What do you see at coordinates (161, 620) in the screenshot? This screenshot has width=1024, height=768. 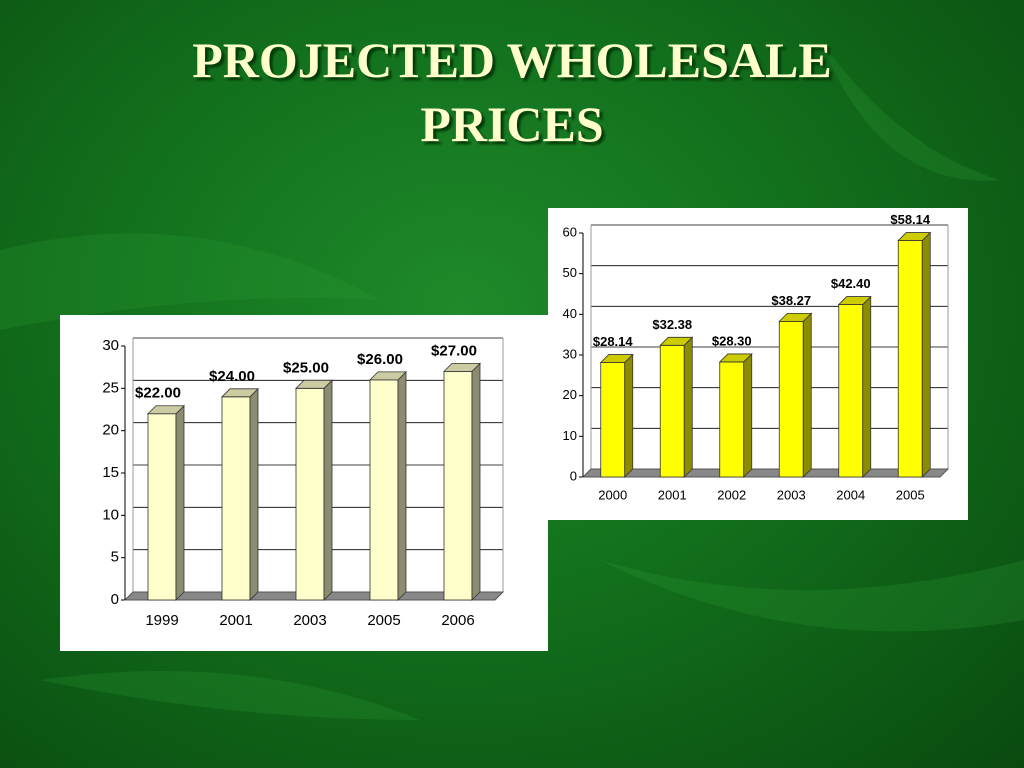 I see `x-tick-label: 1999` at bounding box center [161, 620].